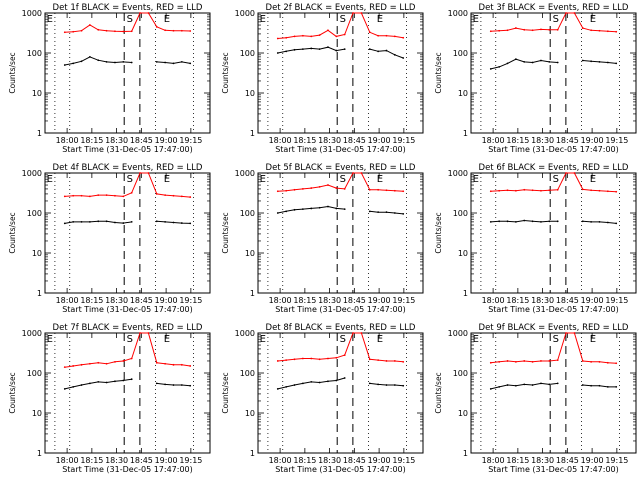 The width and height of the screenshot is (640, 480). Describe the element at coordinates (438, 232) in the screenshot. I see `y-axis-label: Counts/sec` at that location.